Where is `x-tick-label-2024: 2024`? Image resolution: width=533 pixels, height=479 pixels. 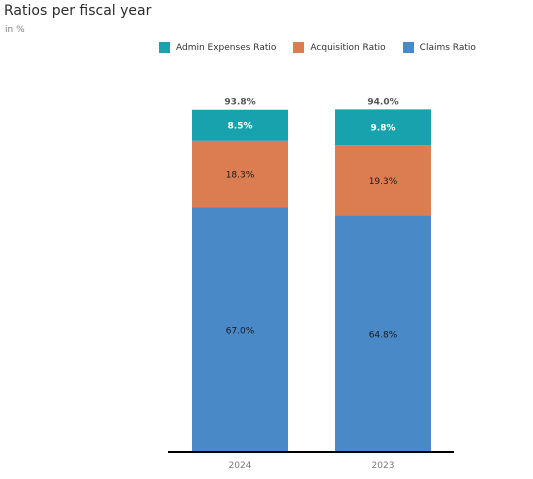 x-tick-label-2024: 2024 is located at coordinates (240, 466).